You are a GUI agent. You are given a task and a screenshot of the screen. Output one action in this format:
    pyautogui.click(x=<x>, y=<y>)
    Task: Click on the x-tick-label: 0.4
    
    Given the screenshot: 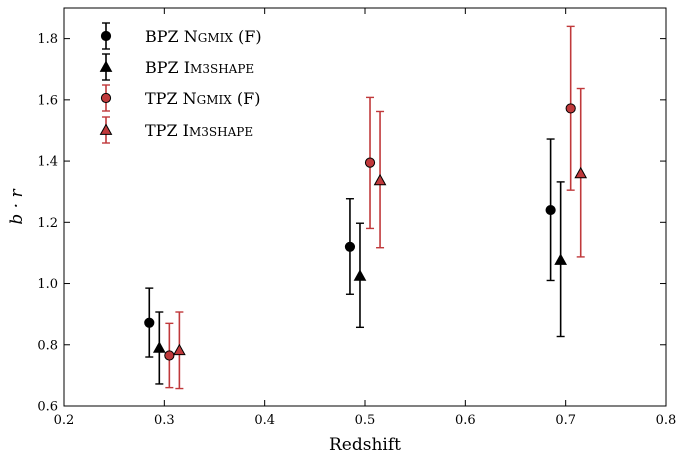 What is the action you would take?
    pyautogui.click(x=264, y=420)
    